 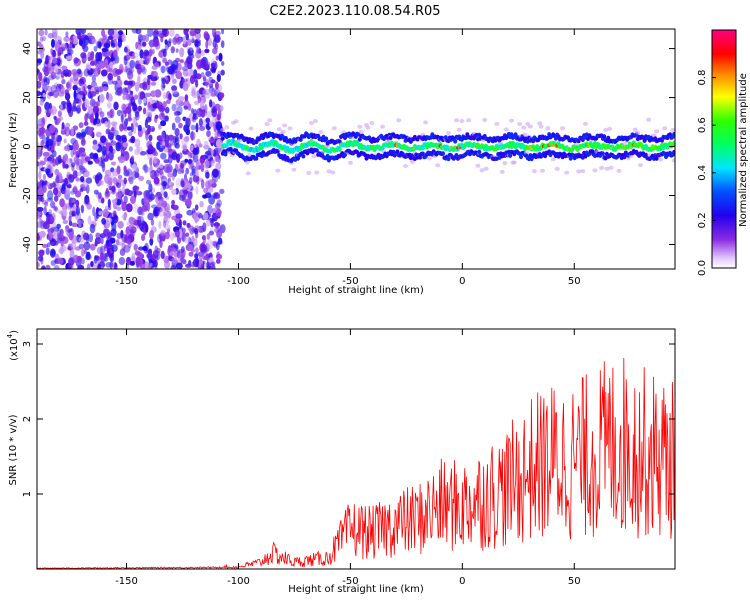 I want to click on x-tick-label: -150, so click(x=126, y=581).